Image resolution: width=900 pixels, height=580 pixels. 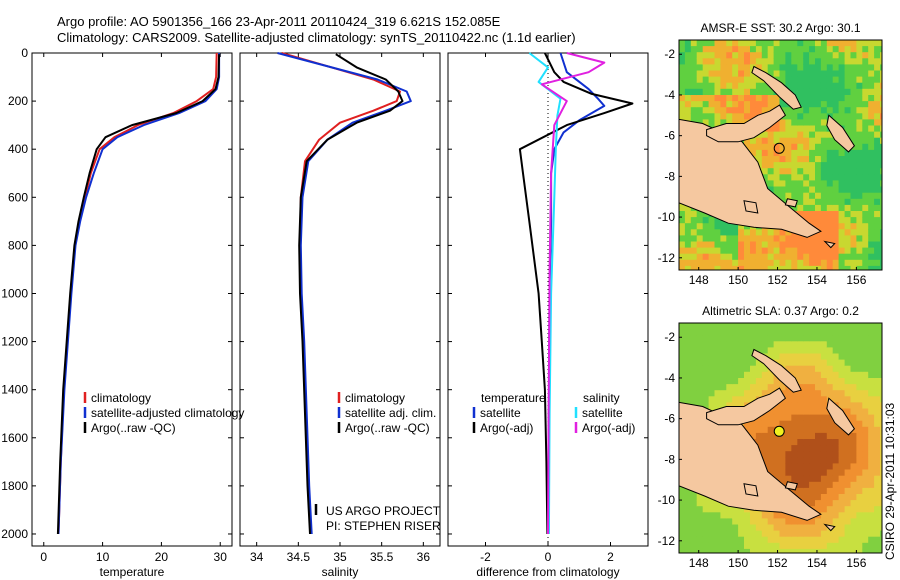 What do you see at coordinates (513, 398) in the screenshot?
I see `legend-header-temperature: temperature` at bounding box center [513, 398].